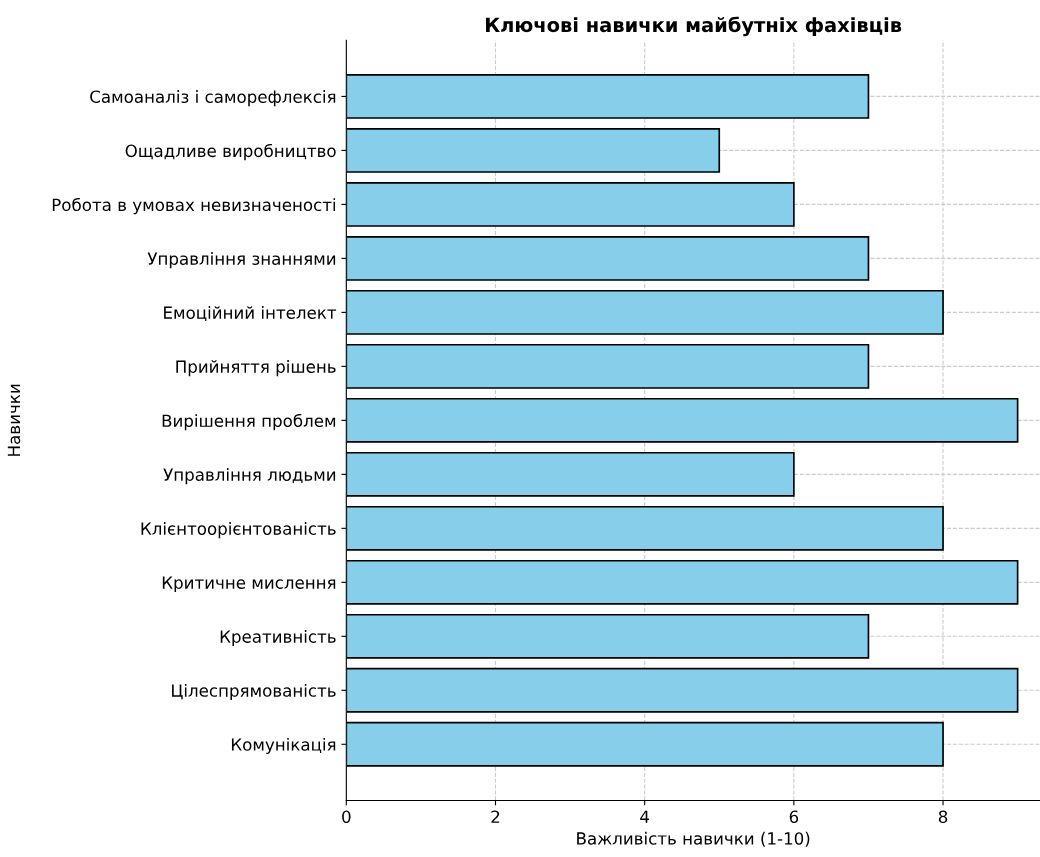  Describe the element at coordinates (249, 584) in the screenshot. I see `y-tick-label: Критичне мислення` at that location.